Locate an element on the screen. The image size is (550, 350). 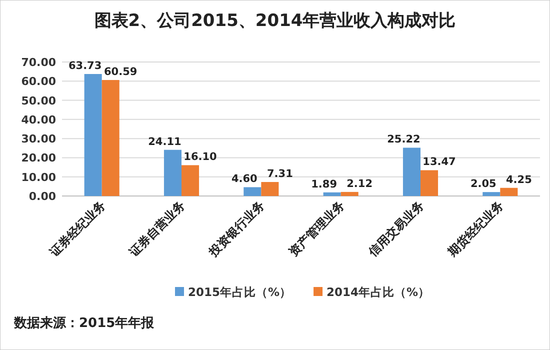
data-label: 4.60 is located at coordinates (244, 179).